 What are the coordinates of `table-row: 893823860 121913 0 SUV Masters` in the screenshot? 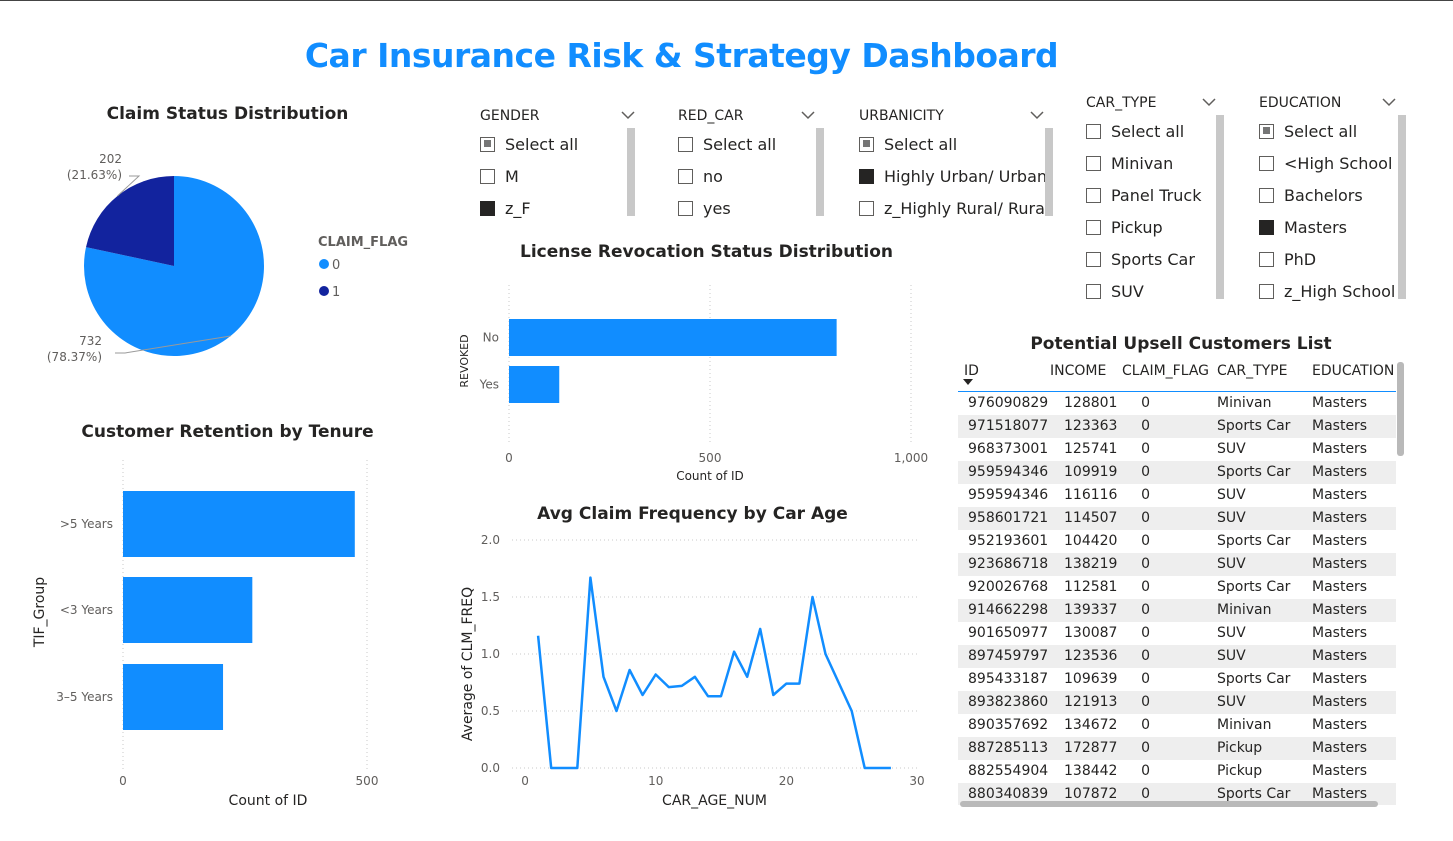 It's located at (1177, 702).